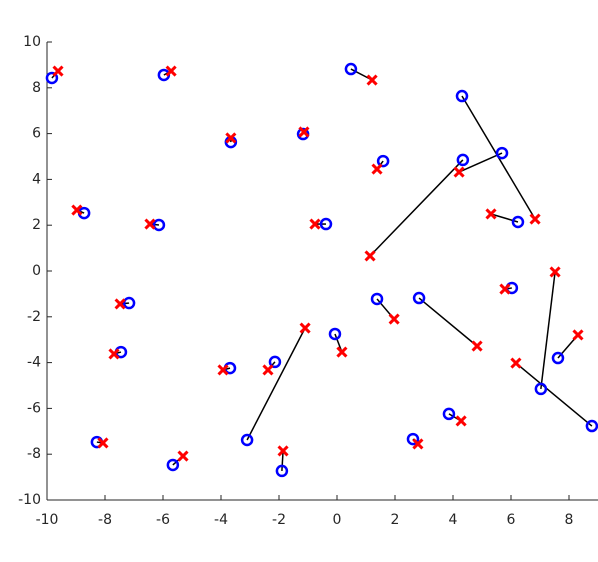 Image resolution: width=598 pixels, height=562 pixels. Describe the element at coordinates (511, 520) in the screenshot. I see `x-tick-label: 6` at that location.